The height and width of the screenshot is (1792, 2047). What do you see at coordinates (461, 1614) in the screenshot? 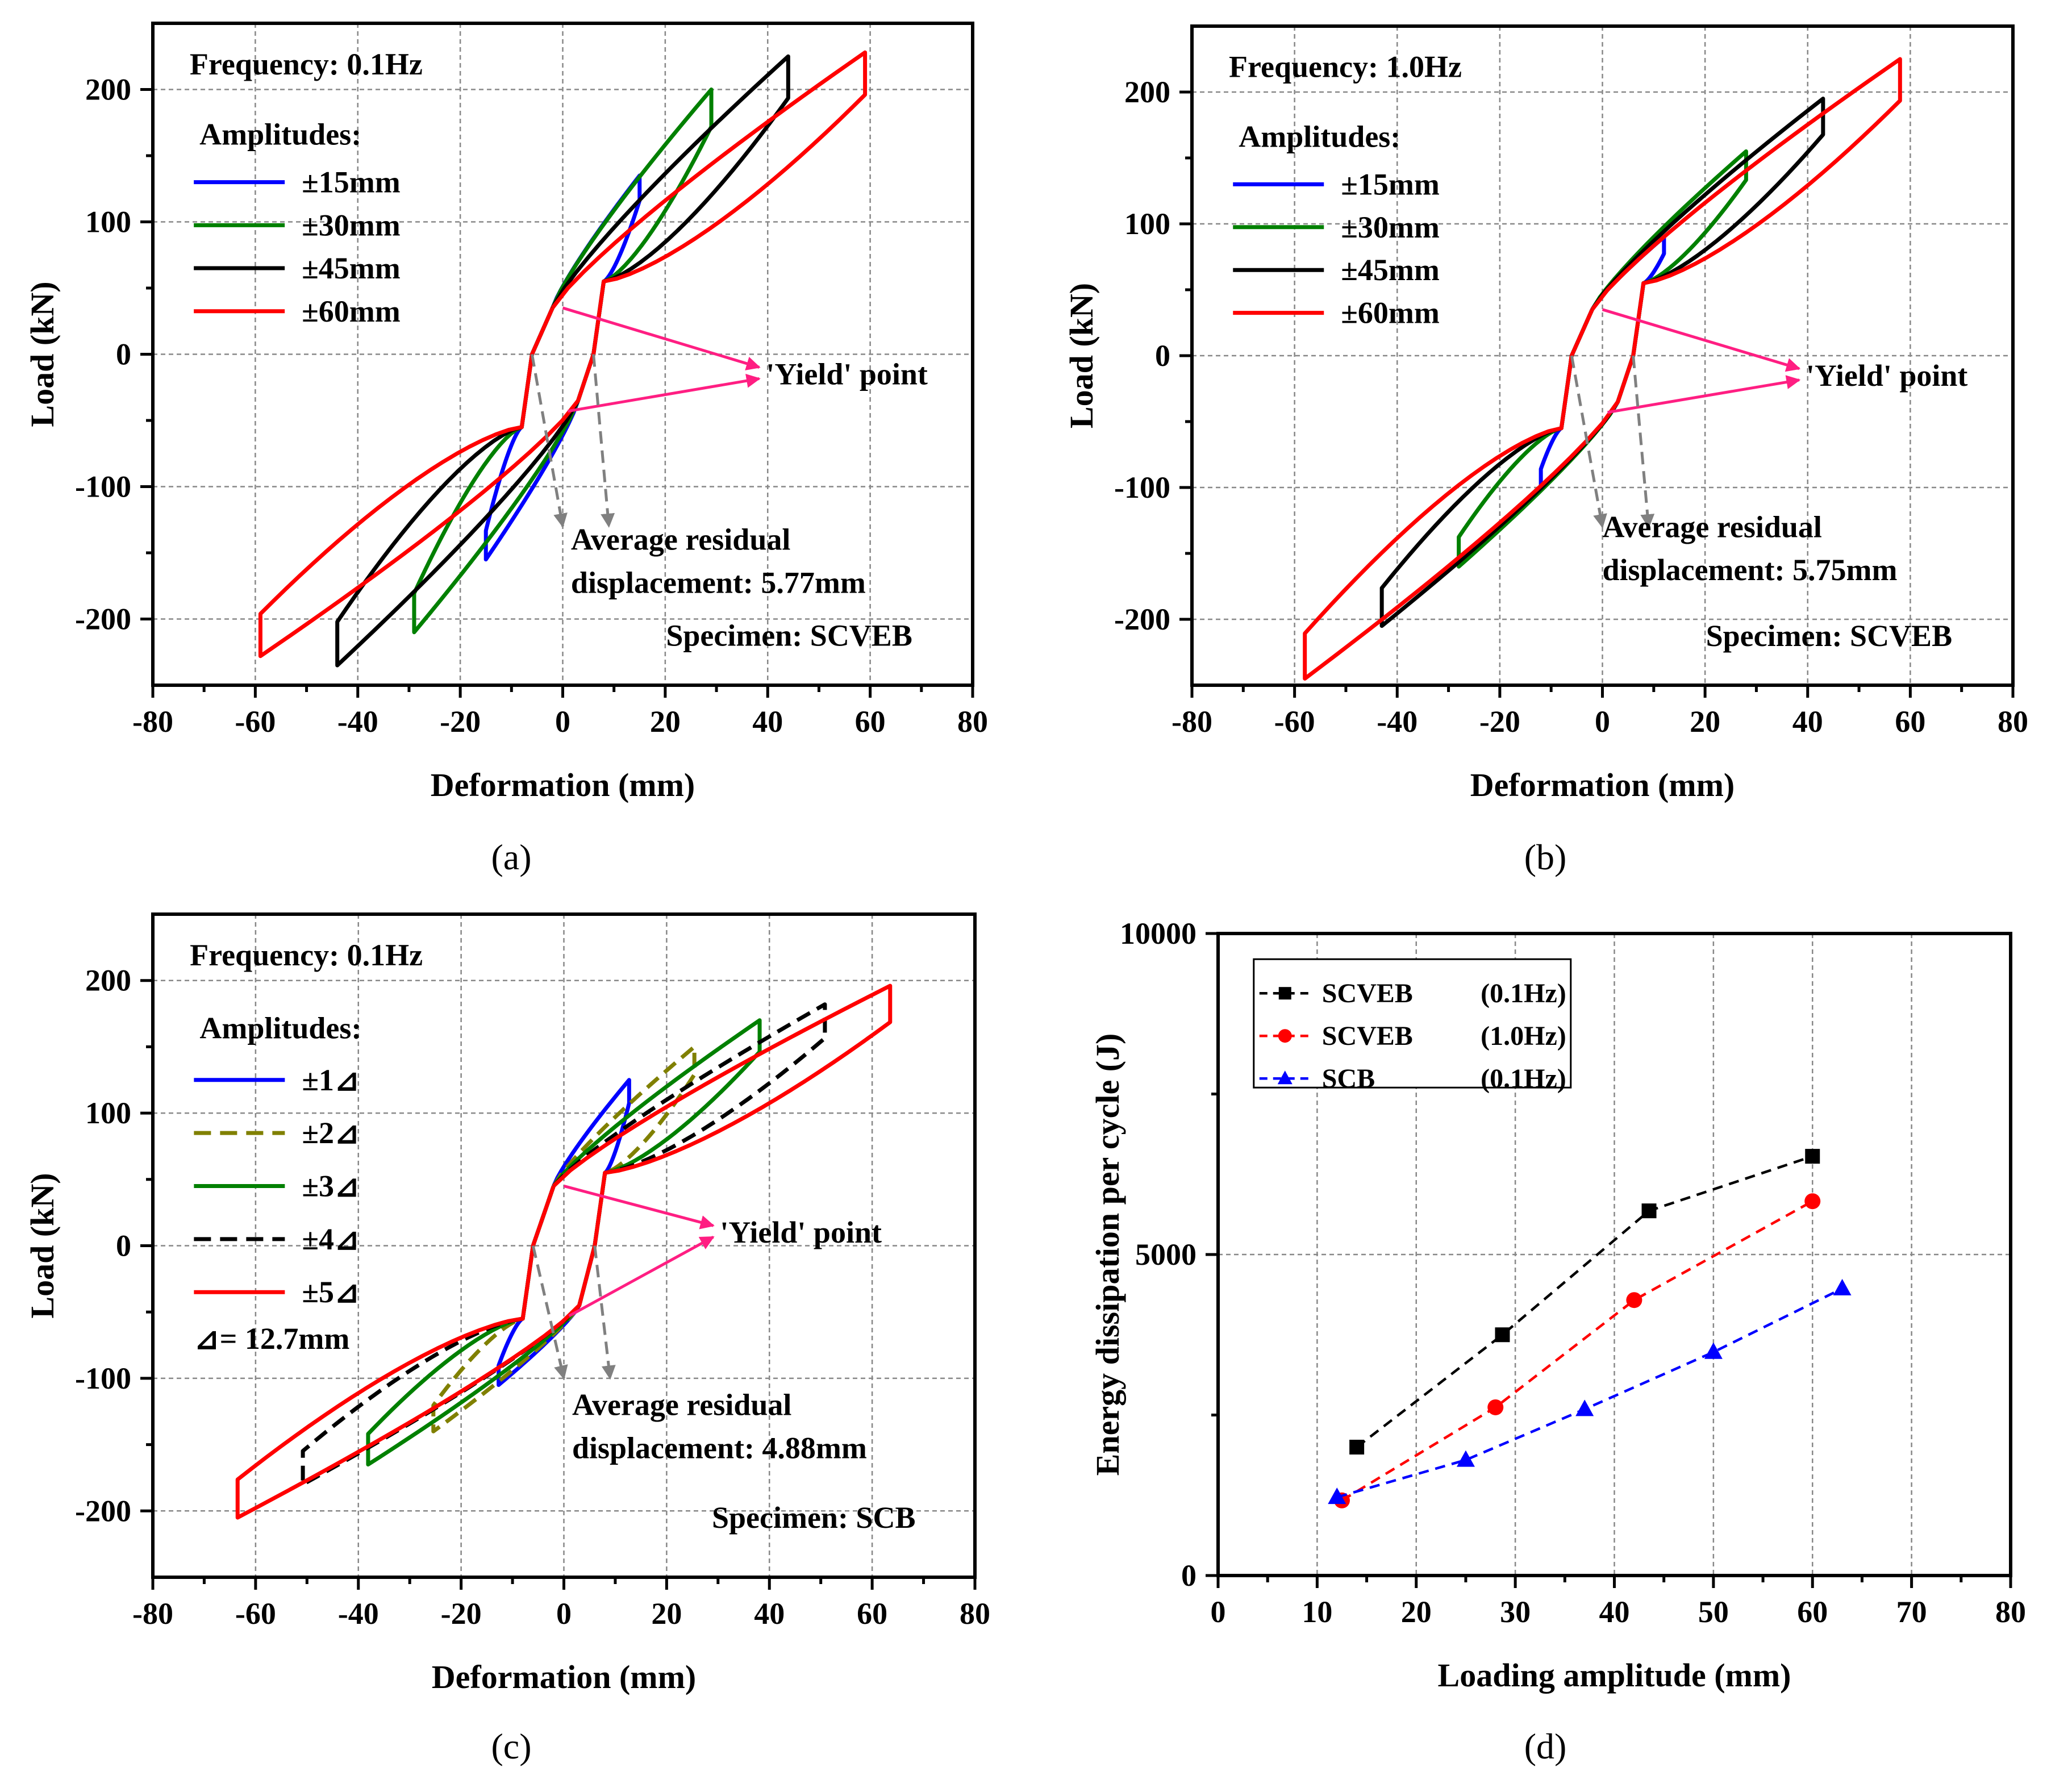
I see `x-tick-label: -20` at bounding box center [461, 1614].